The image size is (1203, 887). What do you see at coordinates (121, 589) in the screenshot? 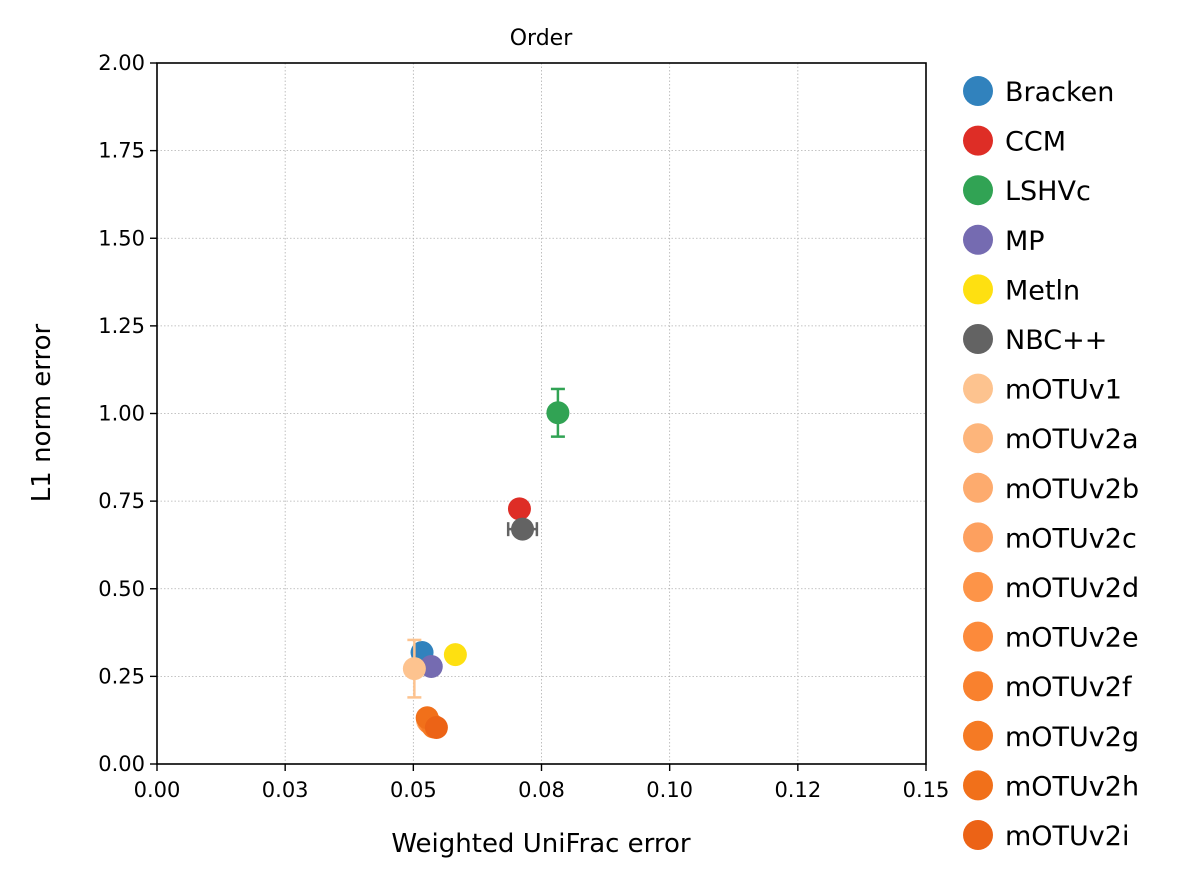
I see `y-tick-label: 0.50` at bounding box center [121, 589].